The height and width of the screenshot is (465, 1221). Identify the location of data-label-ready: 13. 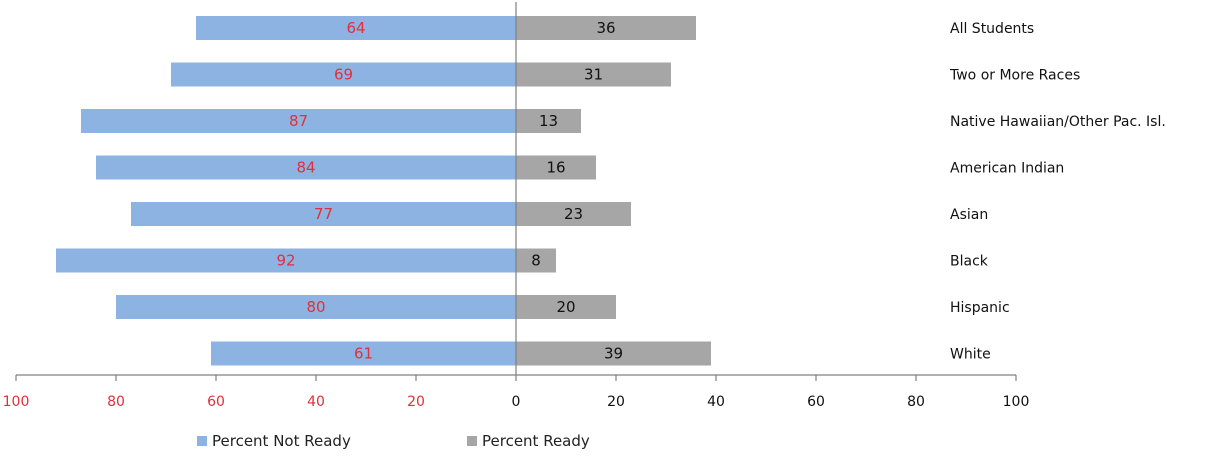
(548, 121).